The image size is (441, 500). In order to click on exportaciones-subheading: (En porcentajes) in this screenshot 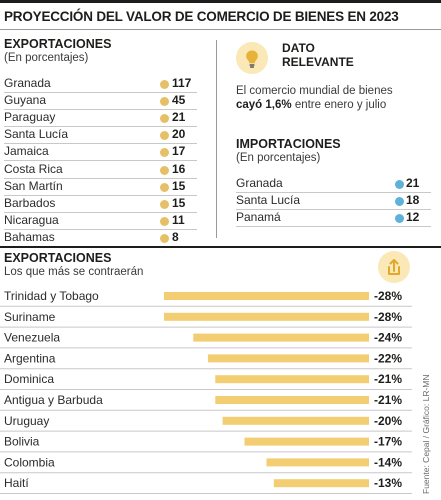, I will do `click(46, 58)`.